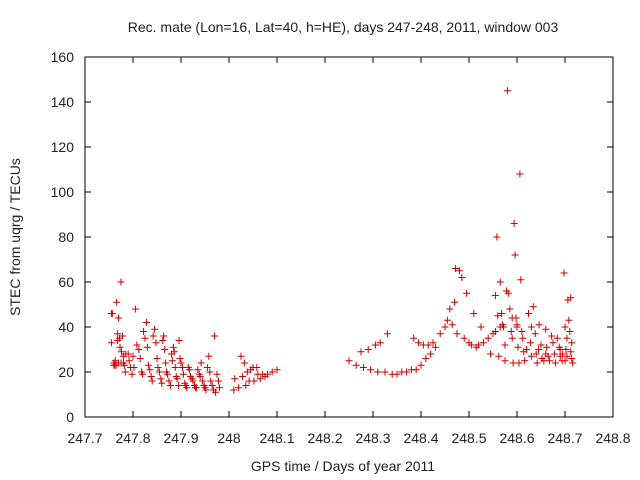 The width and height of the screenshot is (640, 480). Describe the element at coordinates (516, 438) in the screenshot. I see `x-tick-label: 248.6` at that location.